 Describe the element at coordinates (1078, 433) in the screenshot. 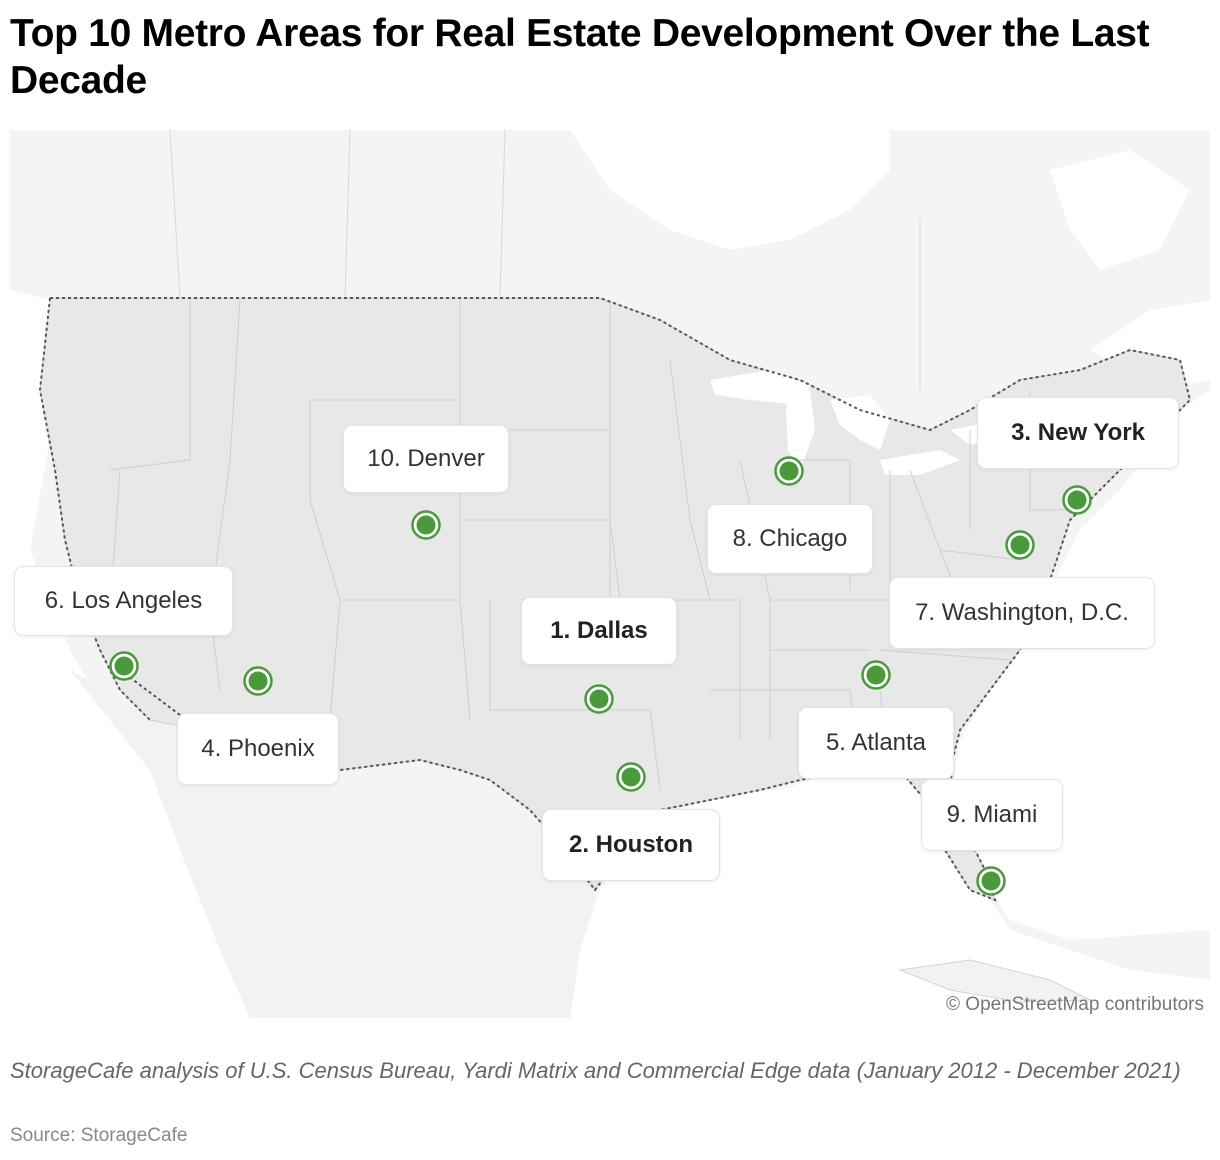

I see `label-new-york: 3. New York` at that location.